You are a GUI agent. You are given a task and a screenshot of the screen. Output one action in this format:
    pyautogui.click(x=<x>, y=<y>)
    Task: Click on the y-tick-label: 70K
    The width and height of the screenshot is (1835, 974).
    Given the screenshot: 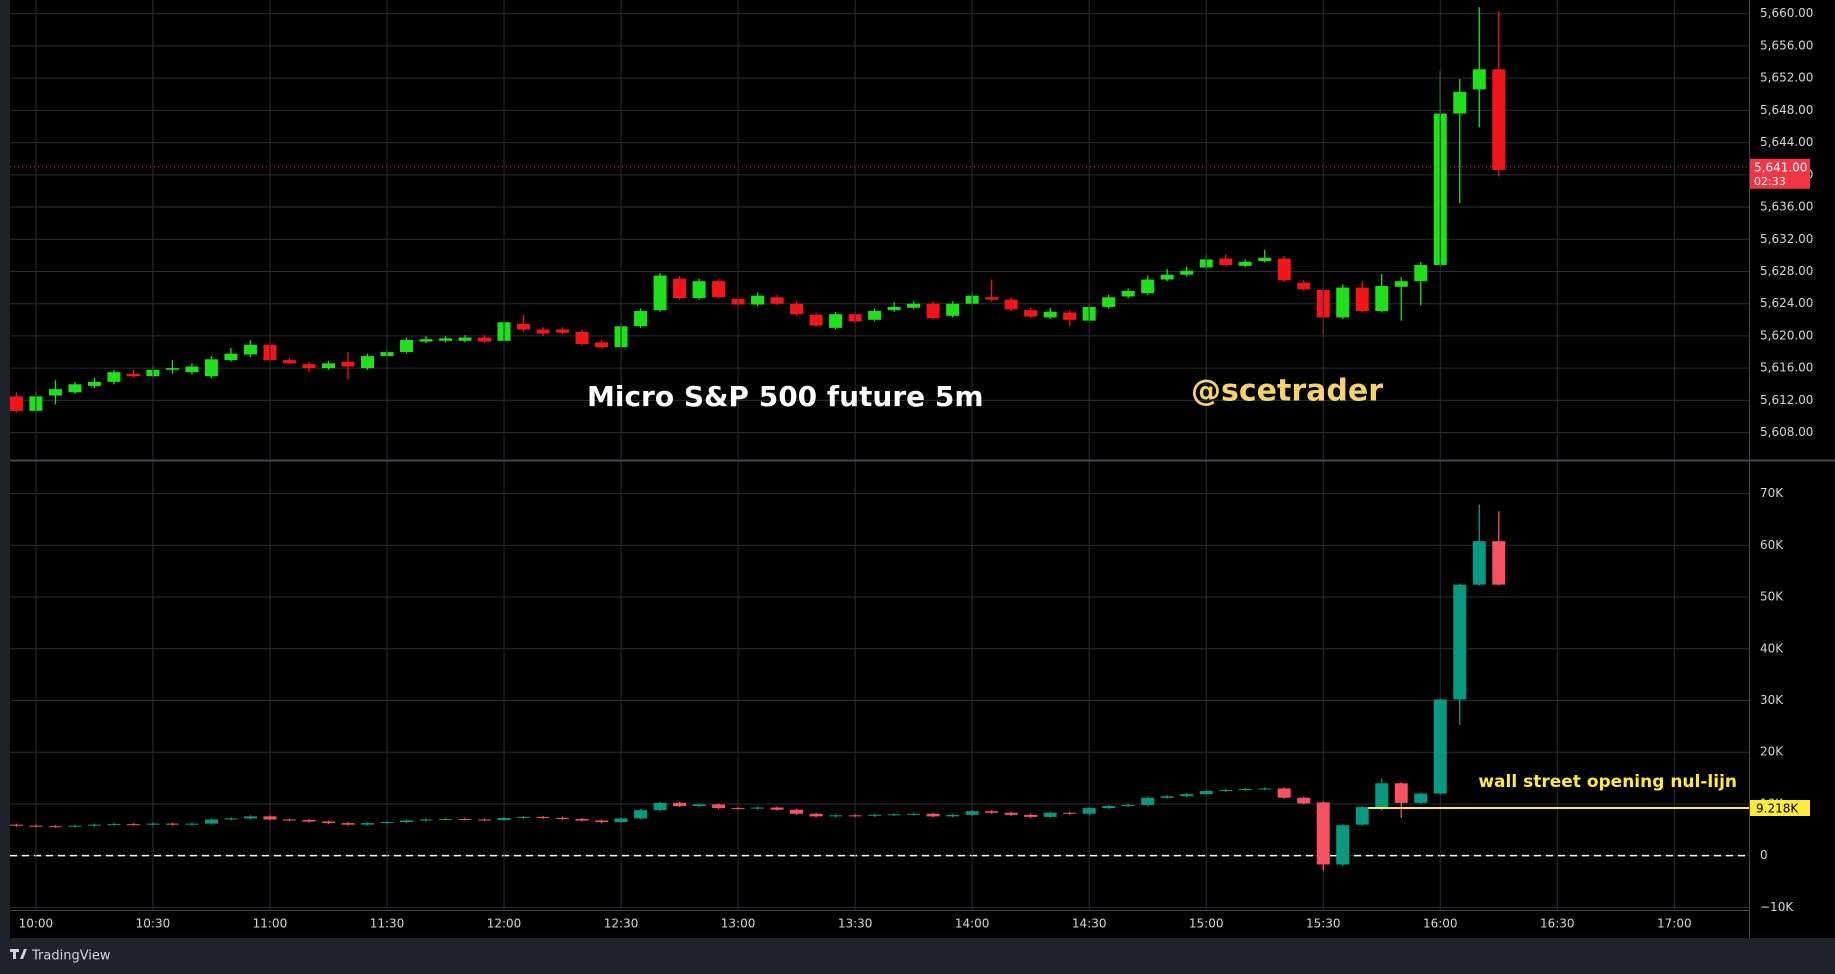 What is the action you would take?
    pyautogui.click(x=1772, y=493)
    